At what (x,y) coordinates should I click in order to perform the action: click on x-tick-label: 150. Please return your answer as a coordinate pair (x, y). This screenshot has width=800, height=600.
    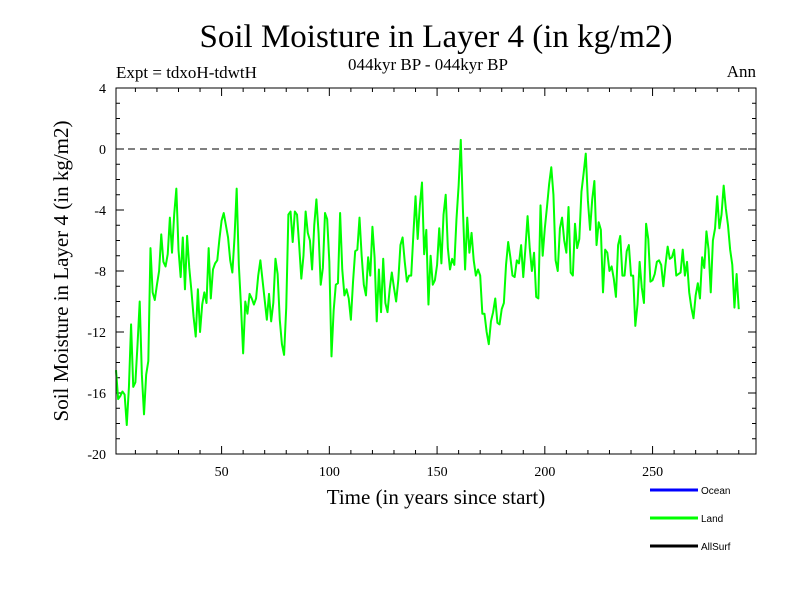
    Looking at the image, I should click on (437, 472).